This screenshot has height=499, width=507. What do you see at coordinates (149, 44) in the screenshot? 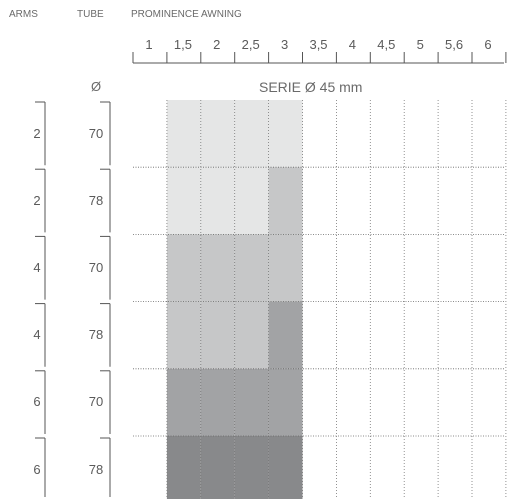
I see `prominence-tick-label: 1` at bounding box center [149, 44].